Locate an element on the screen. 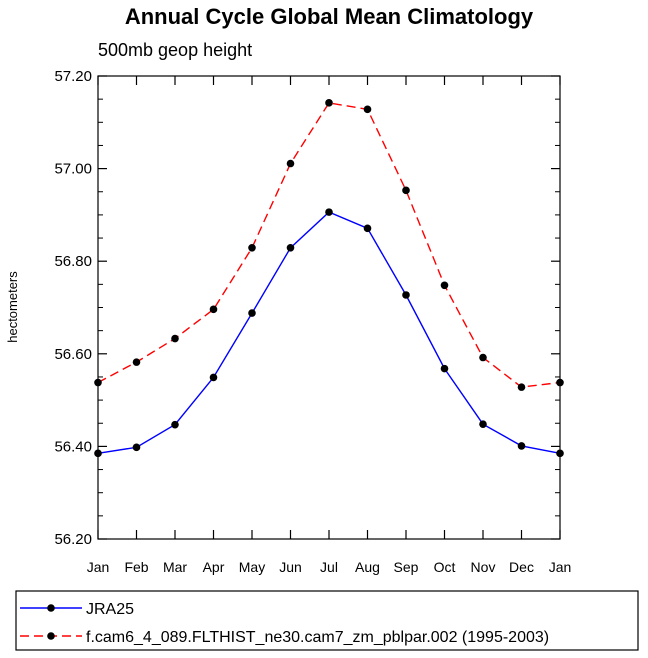 The width and height of the screenshot is (648, 658). x-tick-label: Mar is located at coordinates (175, 567).